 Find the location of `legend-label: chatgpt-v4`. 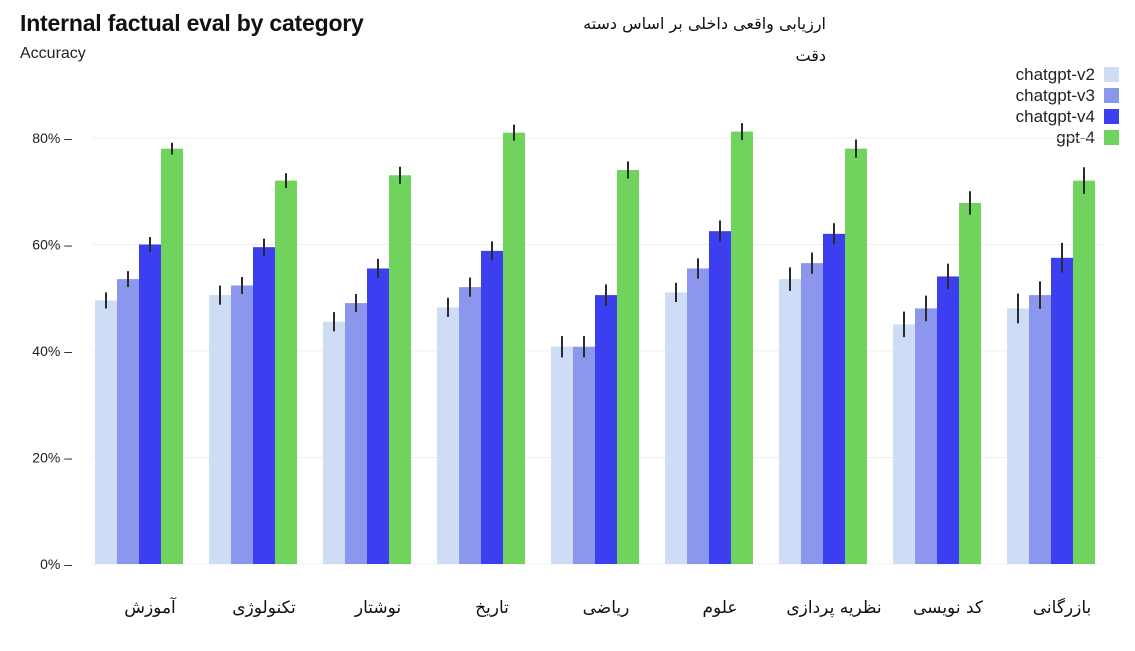

legend-label: chatgpt-v4 is located at coordinates (1055, 116).